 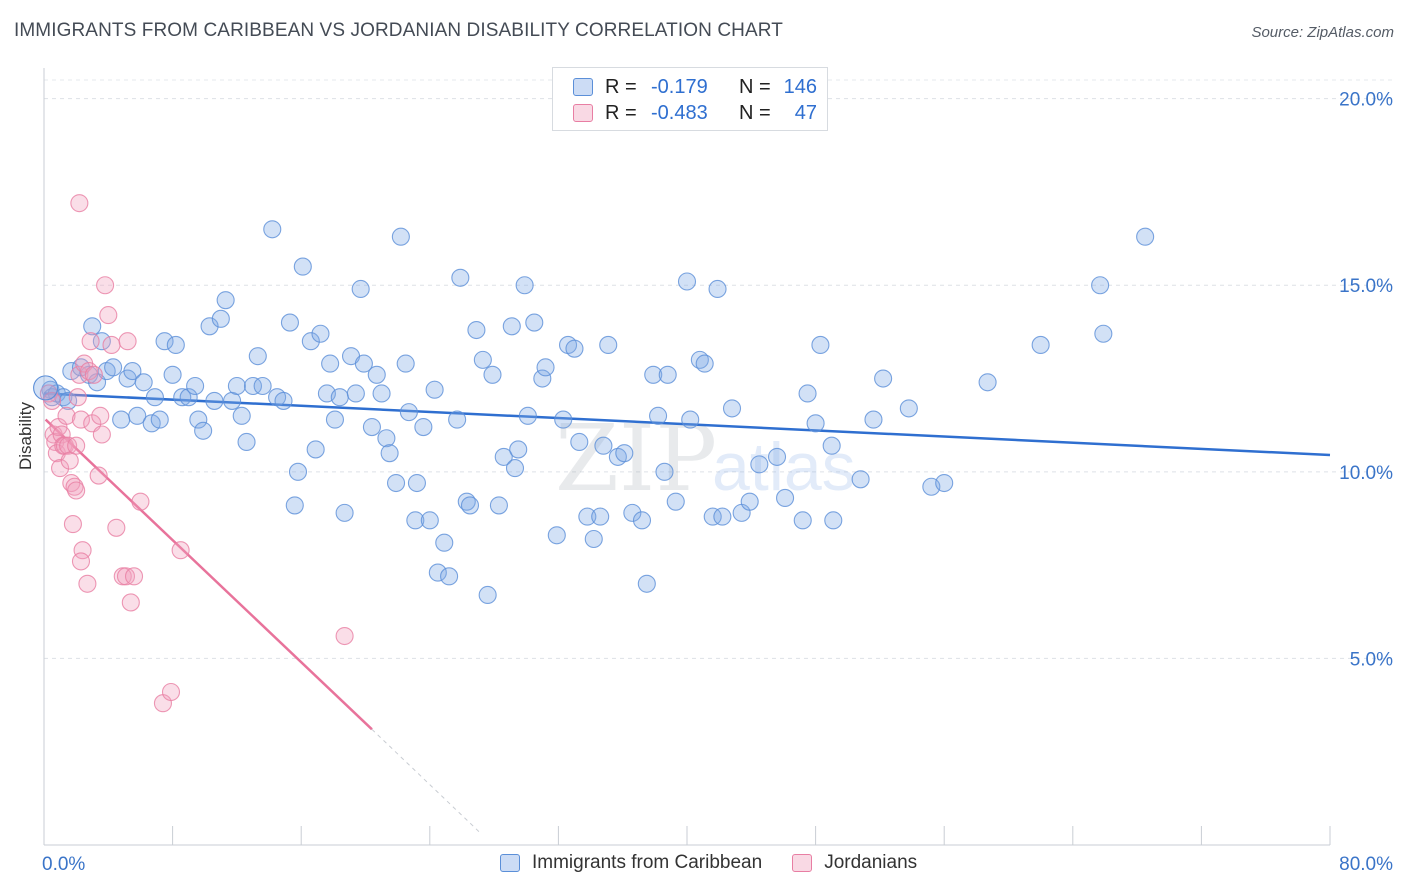 I want to click on legend-r-label: R =, so click(x=621, y=112).